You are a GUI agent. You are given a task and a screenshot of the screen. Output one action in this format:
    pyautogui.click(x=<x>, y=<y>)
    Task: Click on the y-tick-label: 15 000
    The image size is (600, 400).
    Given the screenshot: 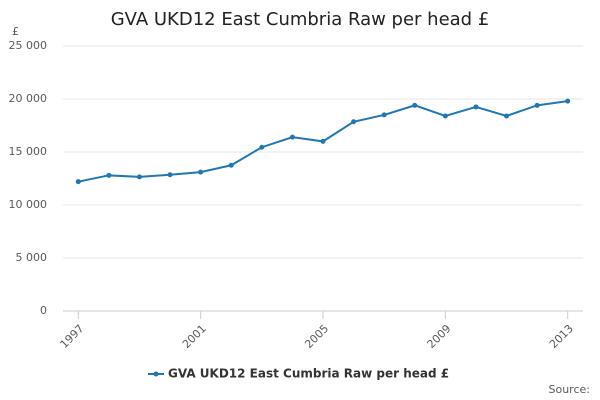 What is the action you would take?
    pyautogui.click(x=28, y=151)
    